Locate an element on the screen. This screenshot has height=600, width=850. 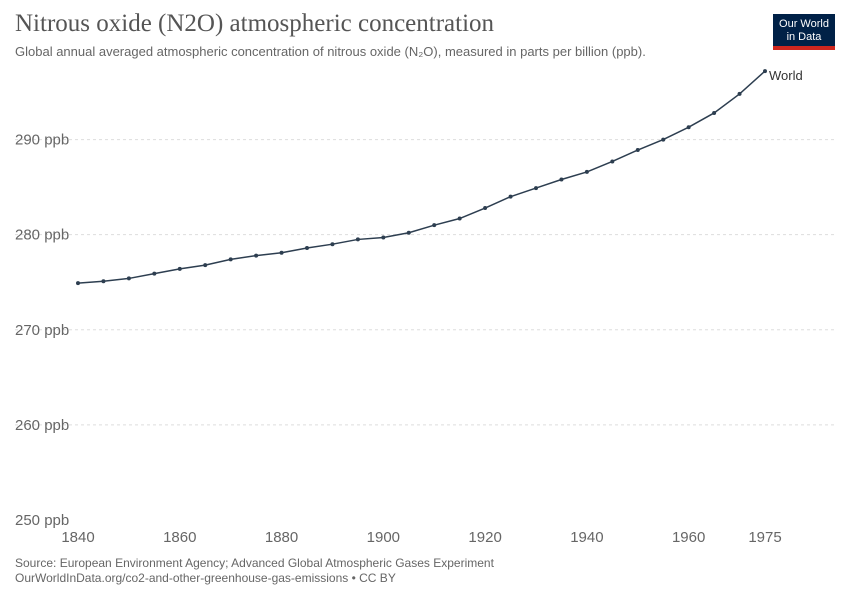
x-tick-label: 1880 is located at coordinates (281, 537).